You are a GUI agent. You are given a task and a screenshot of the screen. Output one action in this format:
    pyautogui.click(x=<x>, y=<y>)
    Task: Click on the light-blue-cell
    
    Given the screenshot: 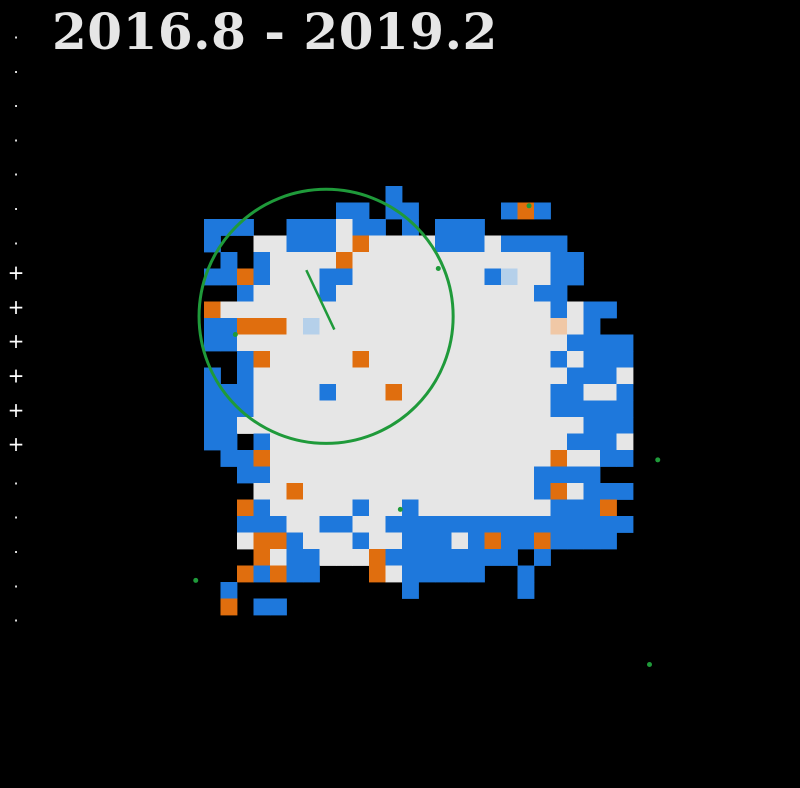 What is the action you would take?
    pyautogui.click(x=509, y=277)
    